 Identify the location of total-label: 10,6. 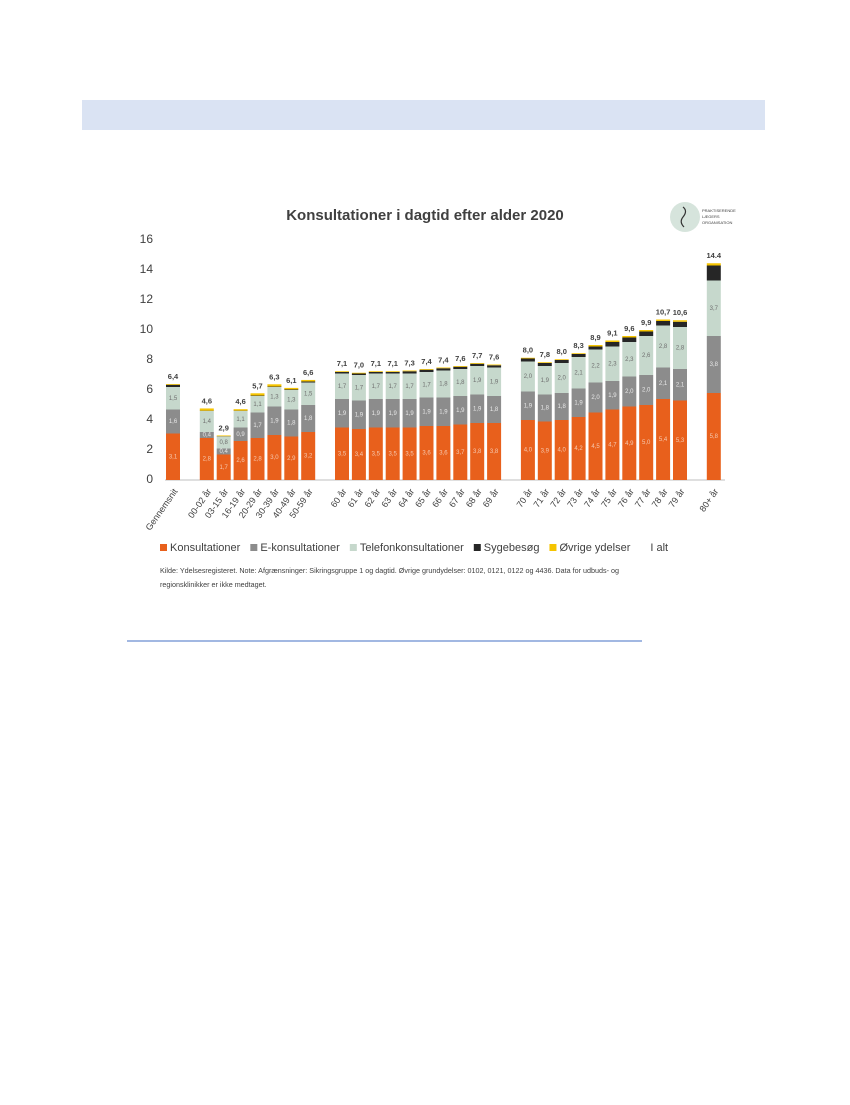
(680, 312).